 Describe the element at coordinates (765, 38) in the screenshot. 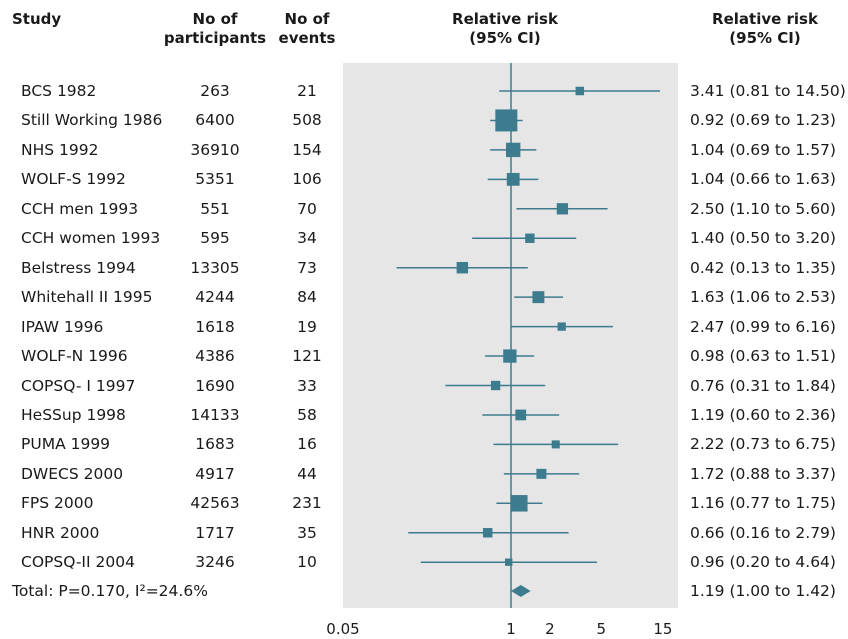

I see `header-rr-values-line2: (95% CI)` at that location.